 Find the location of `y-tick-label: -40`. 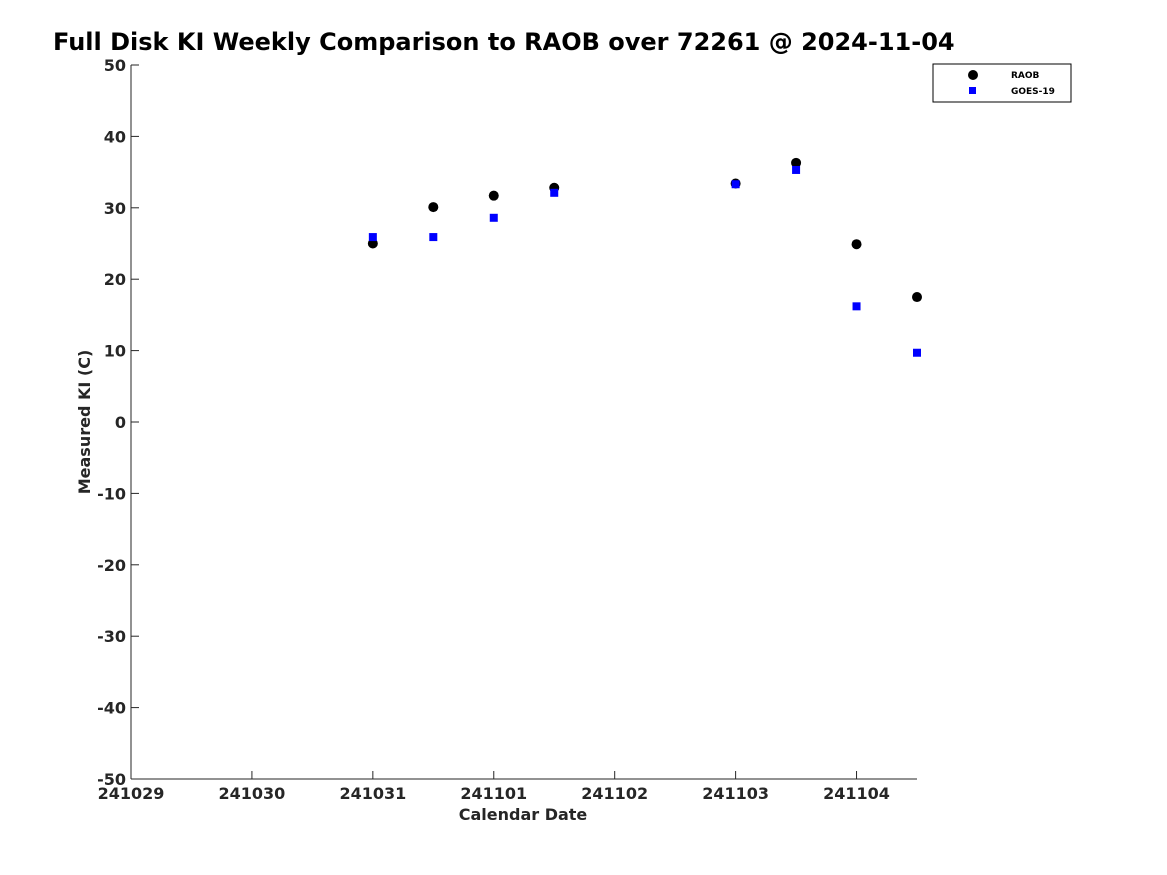

y-tick-label: -40 is located at coordinates (111, 708).